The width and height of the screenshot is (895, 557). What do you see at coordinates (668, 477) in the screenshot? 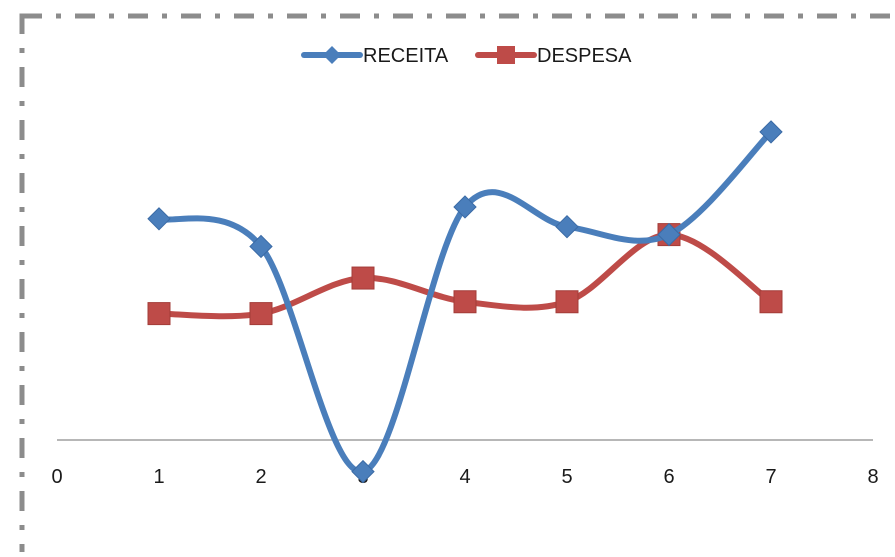
I see `x-tick-label: 6` at bounding box center [668, 477].